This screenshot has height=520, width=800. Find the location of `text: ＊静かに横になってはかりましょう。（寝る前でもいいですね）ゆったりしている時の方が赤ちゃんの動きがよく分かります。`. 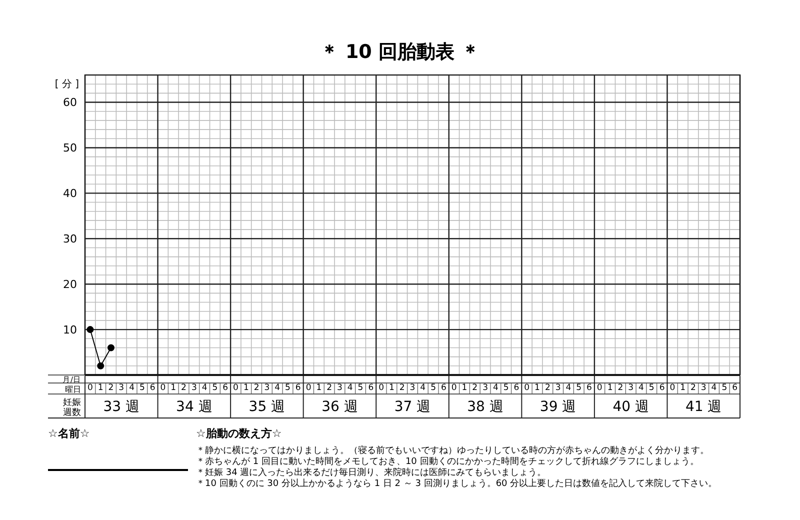

text: ＊静かに横になってはかりましょう。（寝る前でもいいですね）ゆったりしている時の方が赤ちゃんの動きがよく分かります。 is located at coordinates (452, 450).